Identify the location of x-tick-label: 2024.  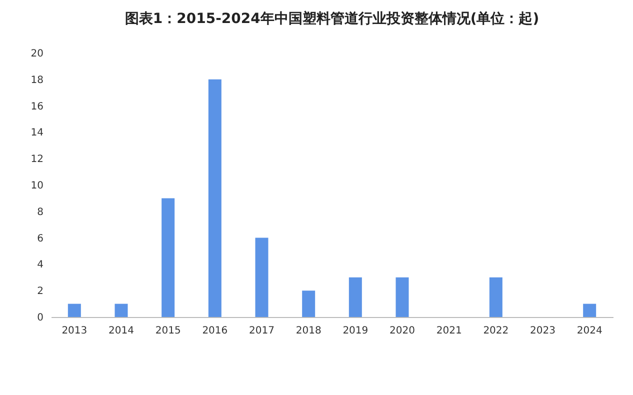
(589, 331).